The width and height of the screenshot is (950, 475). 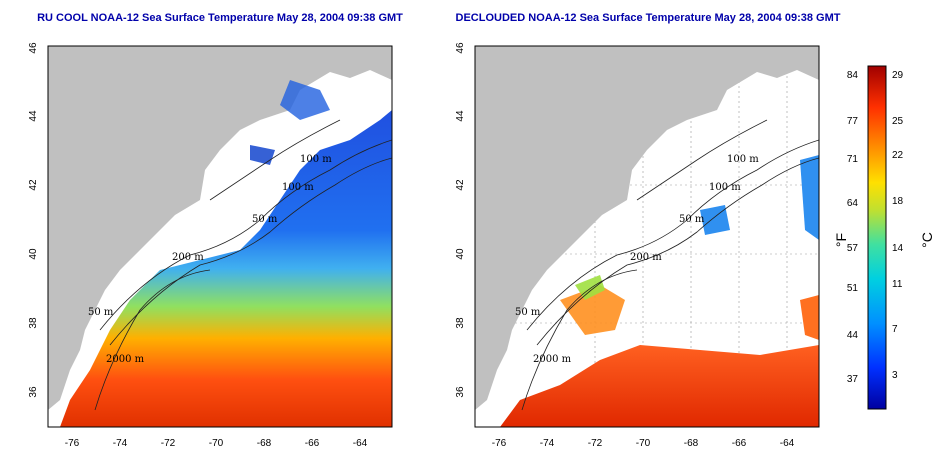 I want to click on colorbar-gradient, so click(x=877, y=237).